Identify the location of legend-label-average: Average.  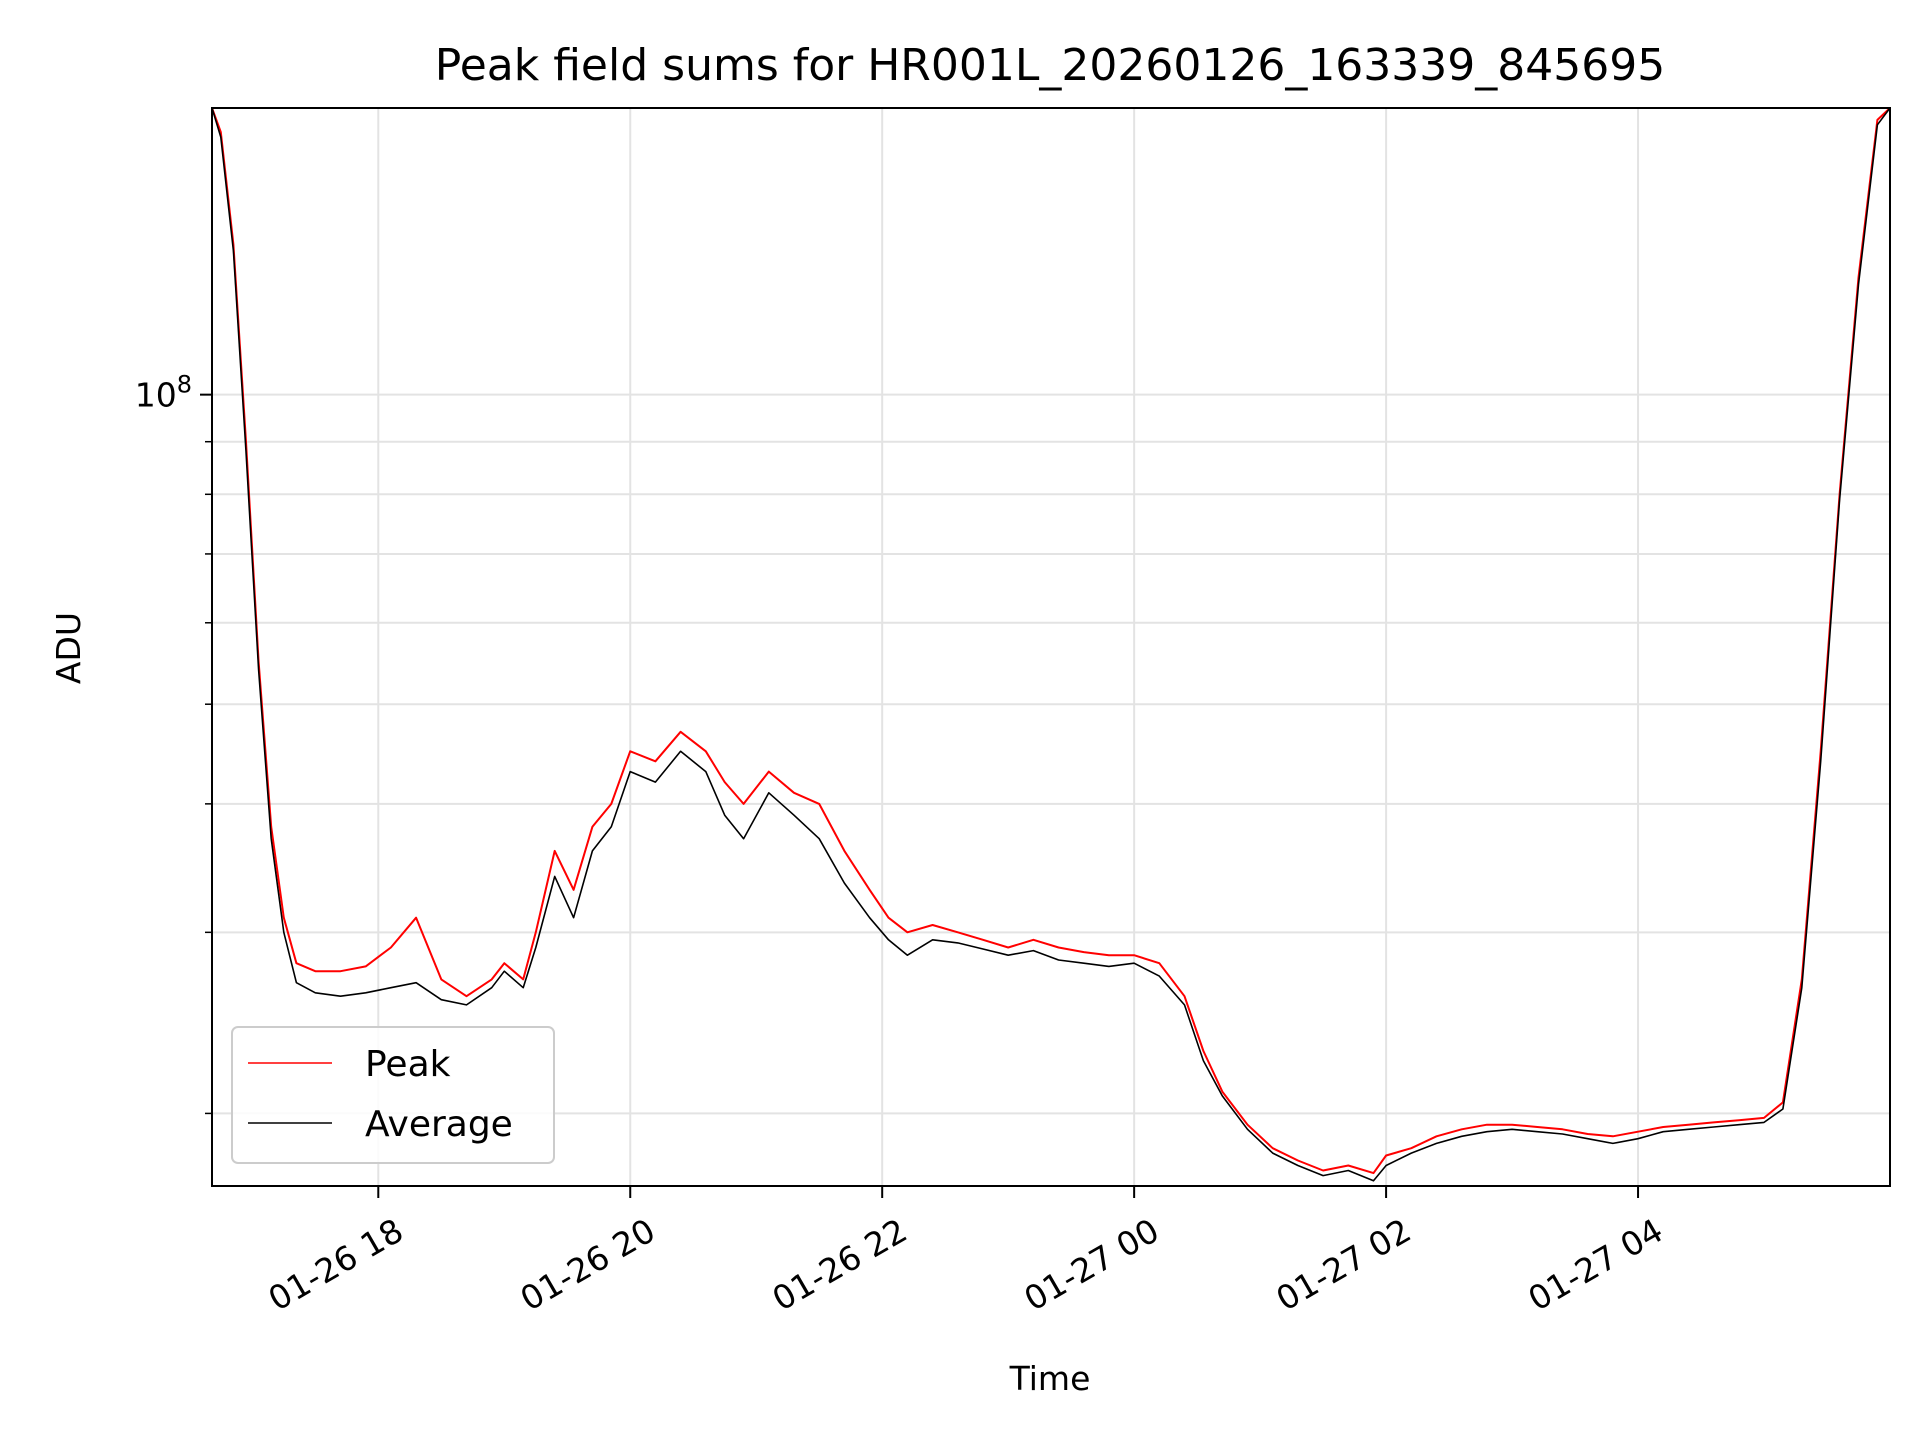
(439, 1124).